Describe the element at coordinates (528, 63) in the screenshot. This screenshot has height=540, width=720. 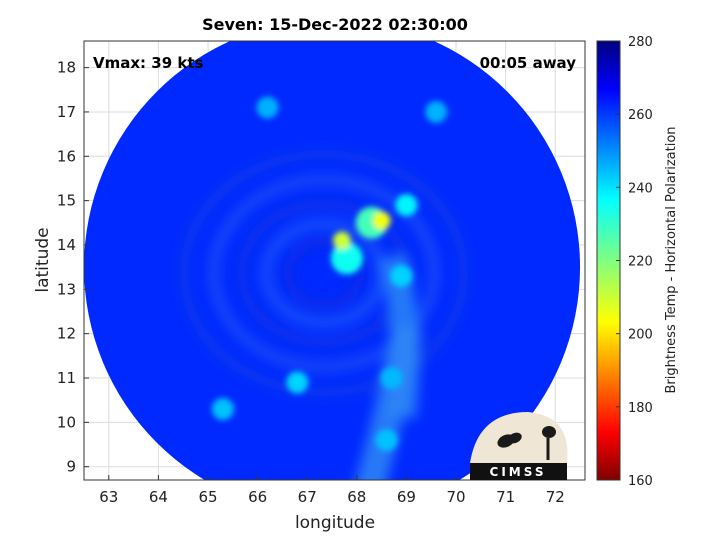
I see `time-away-label: 00:05 away` at that location.